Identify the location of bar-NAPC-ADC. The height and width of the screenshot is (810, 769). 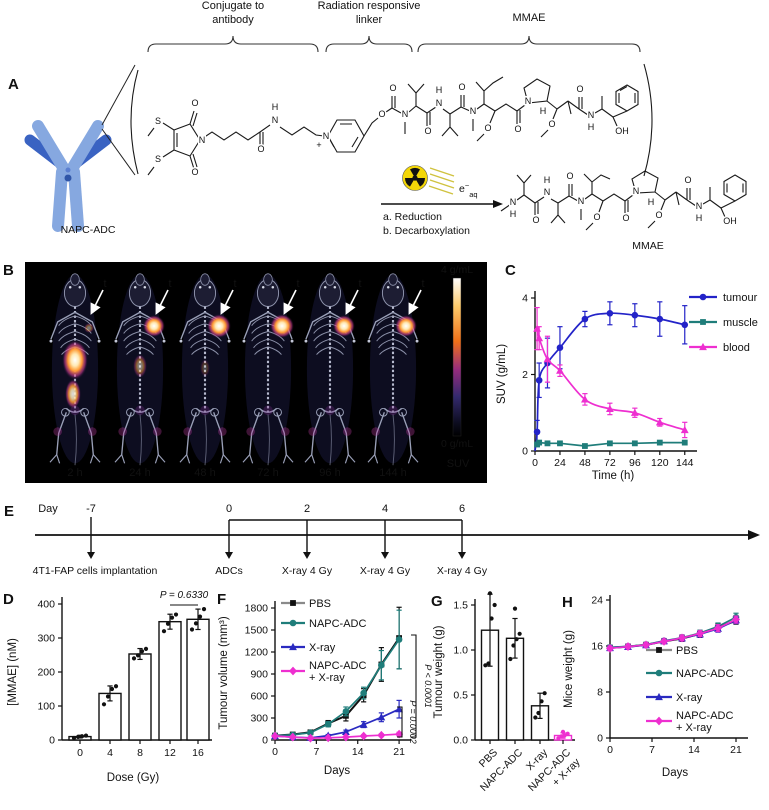
(515, 673).